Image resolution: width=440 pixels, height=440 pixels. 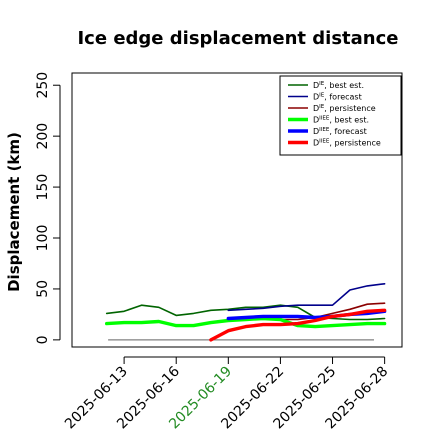 I want to click on y-tick-label: 200, so click(x=43, y=136).